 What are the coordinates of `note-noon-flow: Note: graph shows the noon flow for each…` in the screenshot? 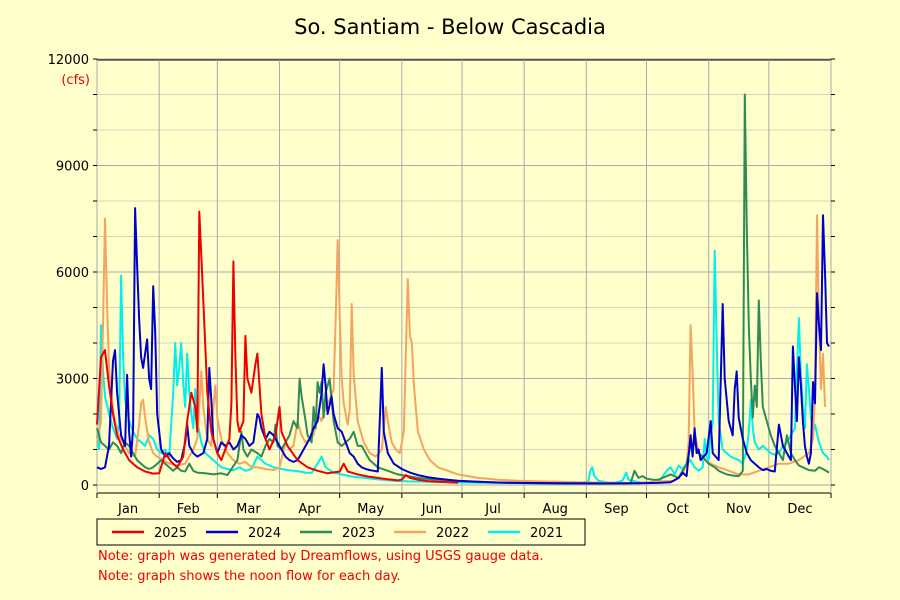 It's located at (249, 576).